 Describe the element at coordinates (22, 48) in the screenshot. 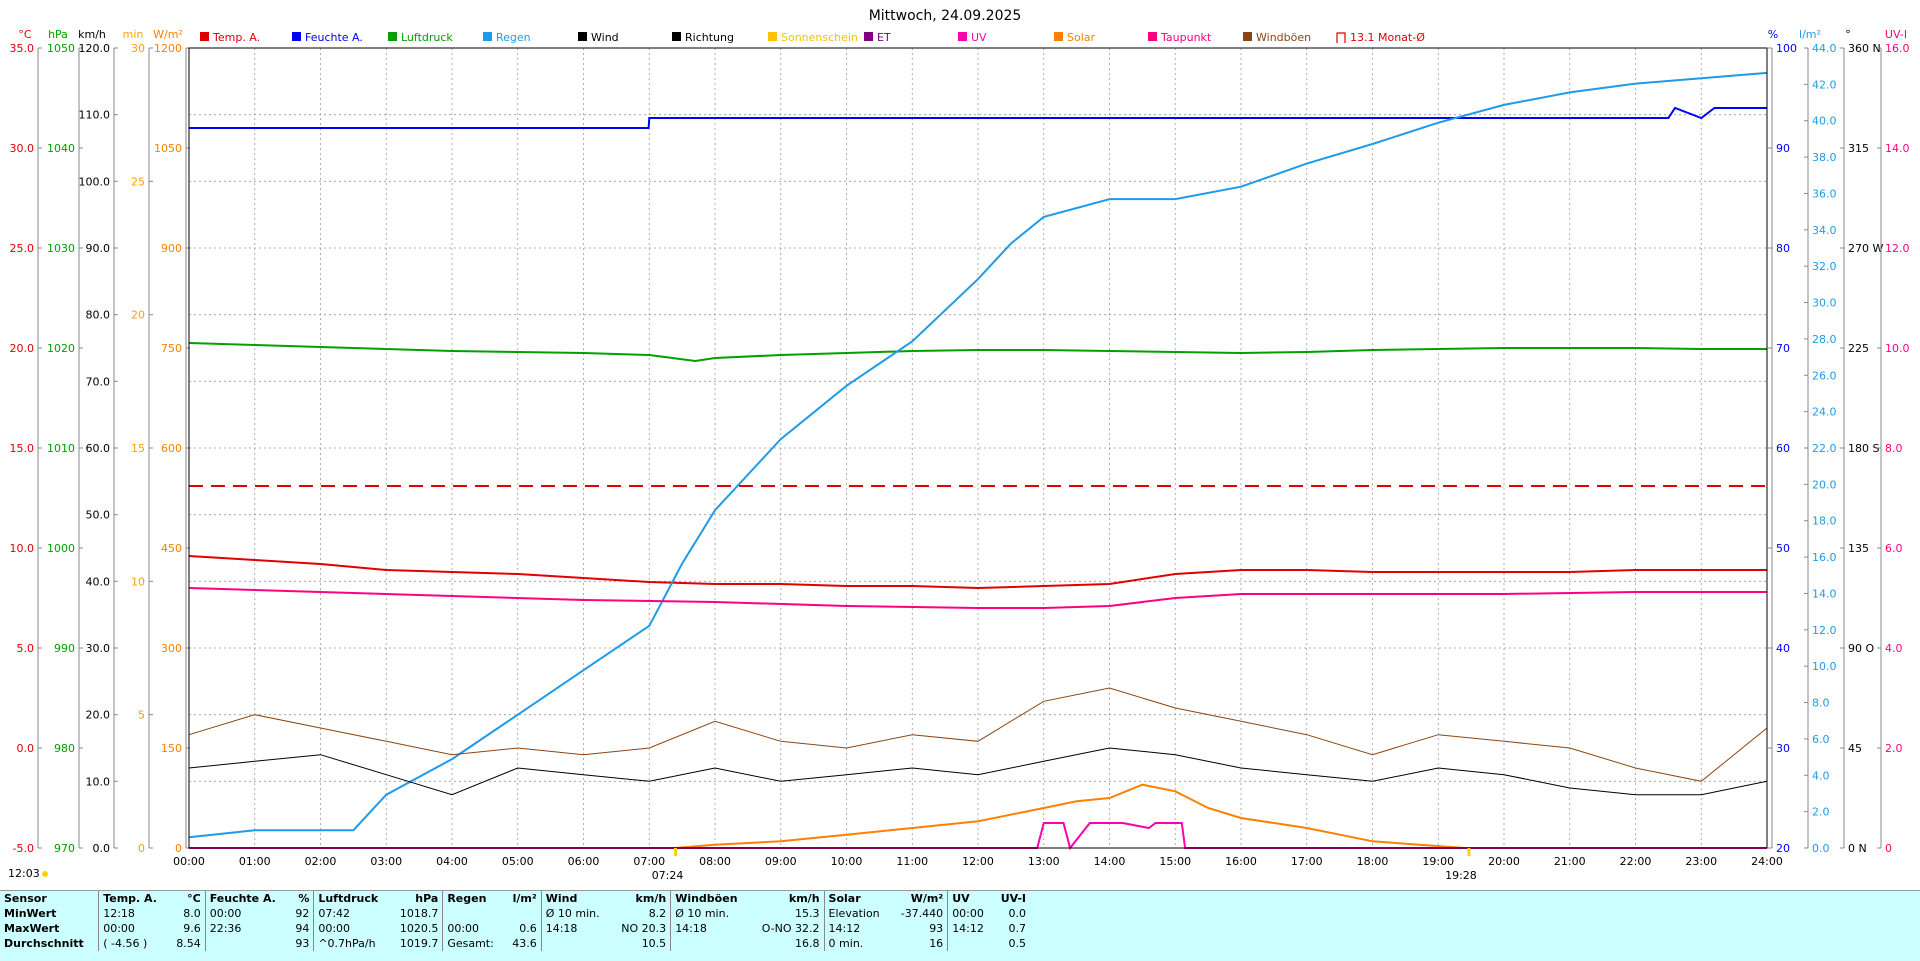

I see `temp-tick-label: 35.0` at that location.